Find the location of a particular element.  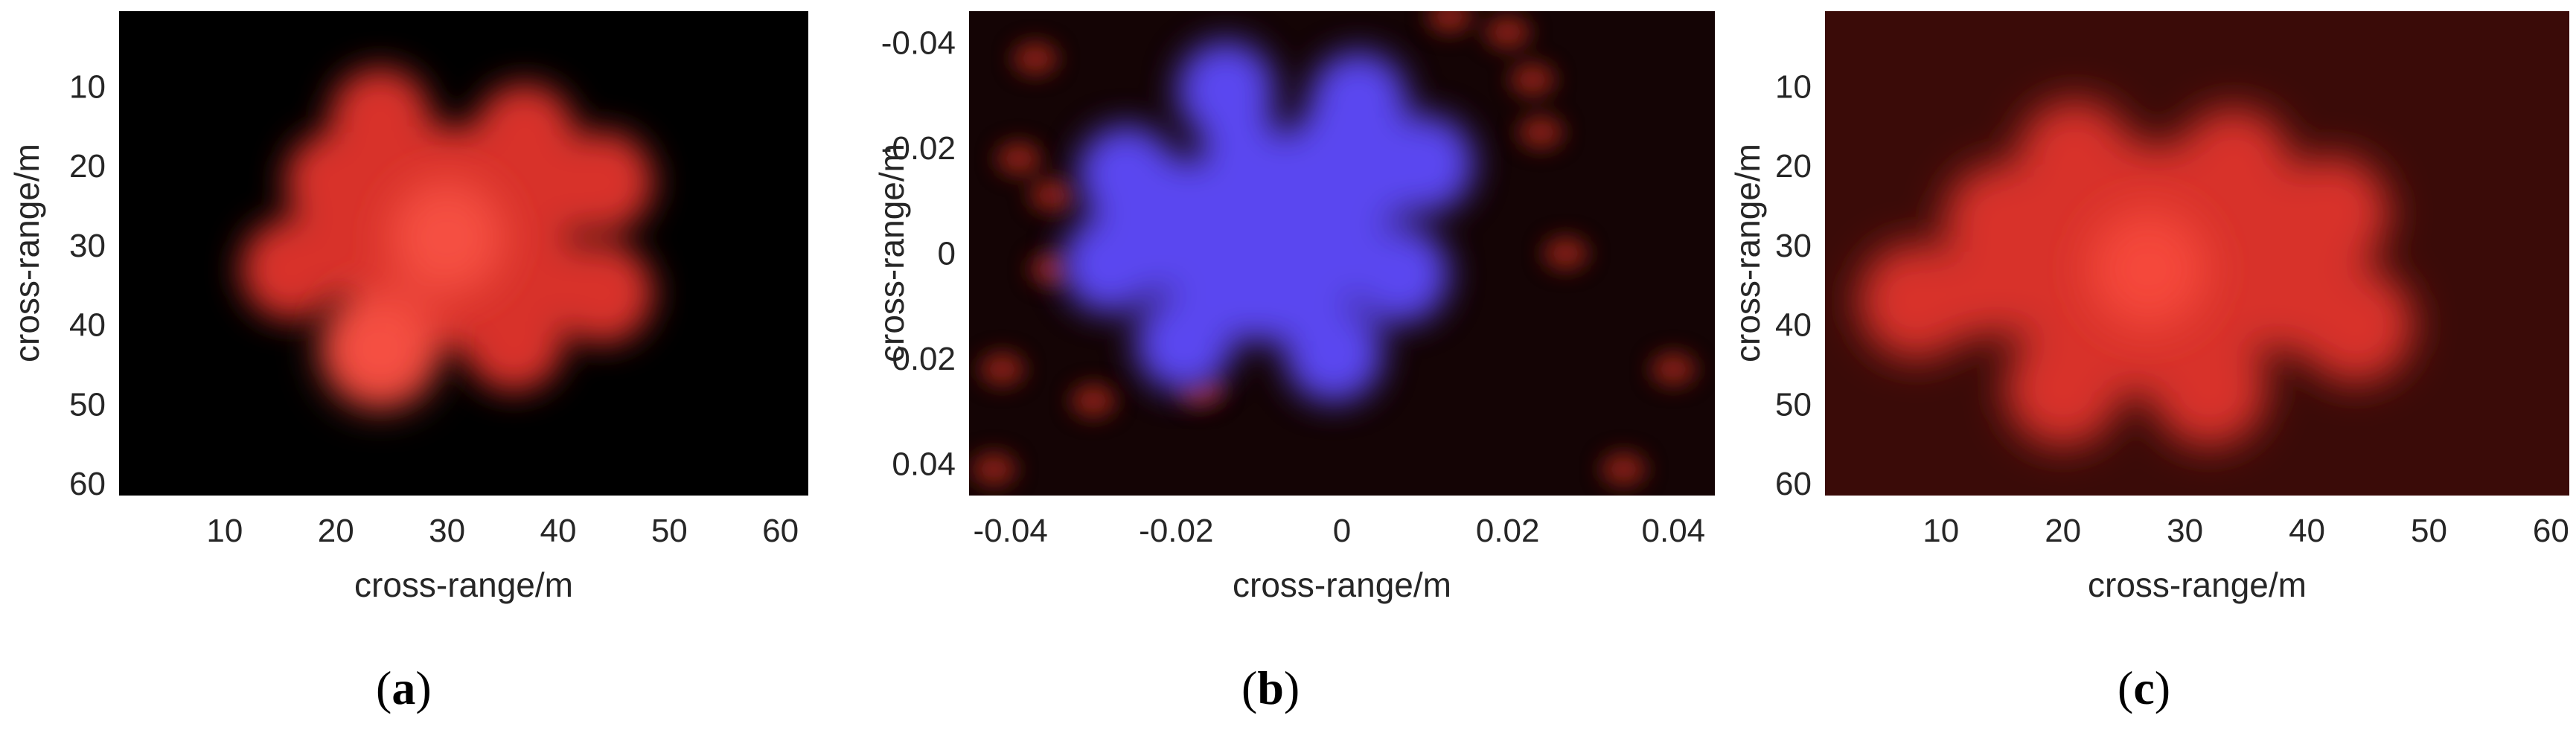

caption-b: (b) is located at coordinates (1270, 688).